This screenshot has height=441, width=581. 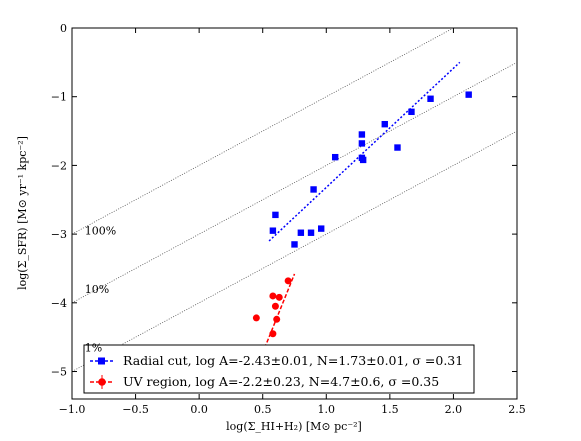 I want to click on y-axis-label: log(Σ_SFR) [M⊙ yr⁻¹ kpc⁻²], so click(x=22, y=213).